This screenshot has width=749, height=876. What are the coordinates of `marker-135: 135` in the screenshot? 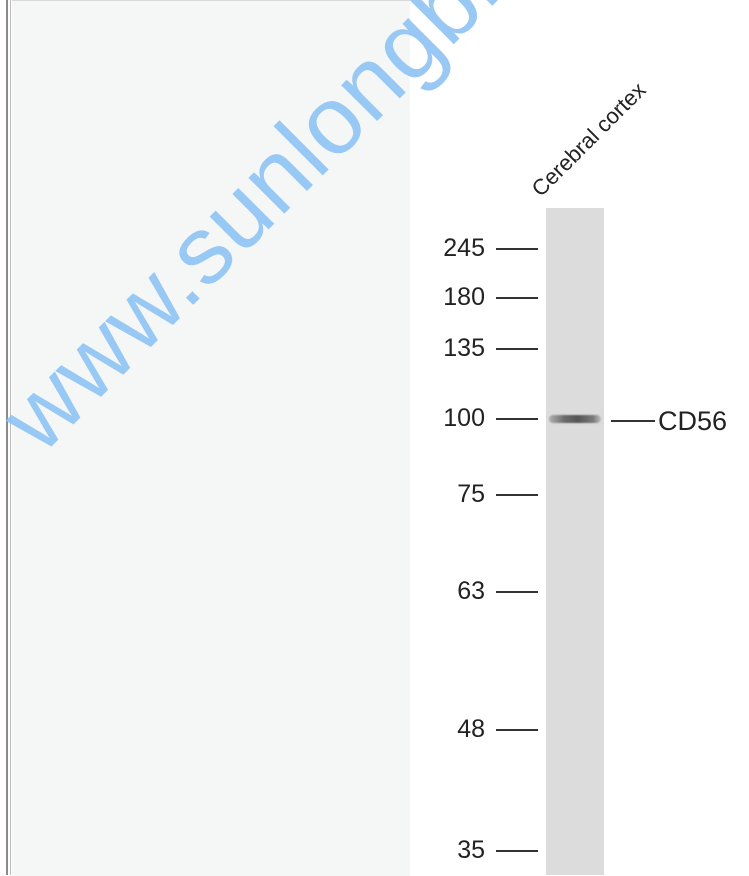 It's located at (480, 348).